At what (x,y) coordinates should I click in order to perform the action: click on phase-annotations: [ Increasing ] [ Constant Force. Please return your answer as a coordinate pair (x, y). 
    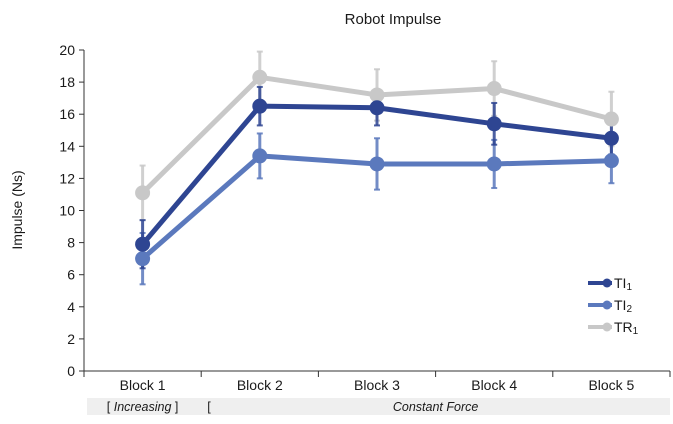
    Looking at the image, I should click on (378, 406).